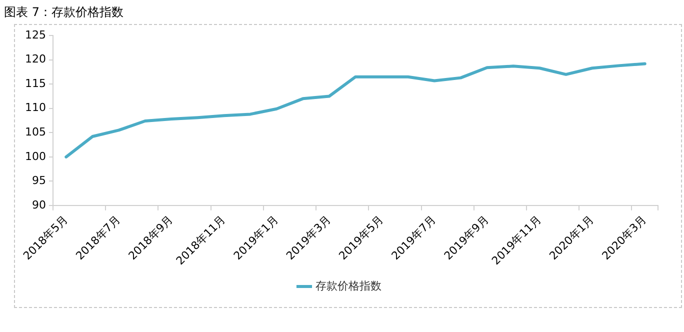 This screenshot has height=332, width=684. I want to click on chart-title: 图表 7：存款价格指数, so click(64, 12).